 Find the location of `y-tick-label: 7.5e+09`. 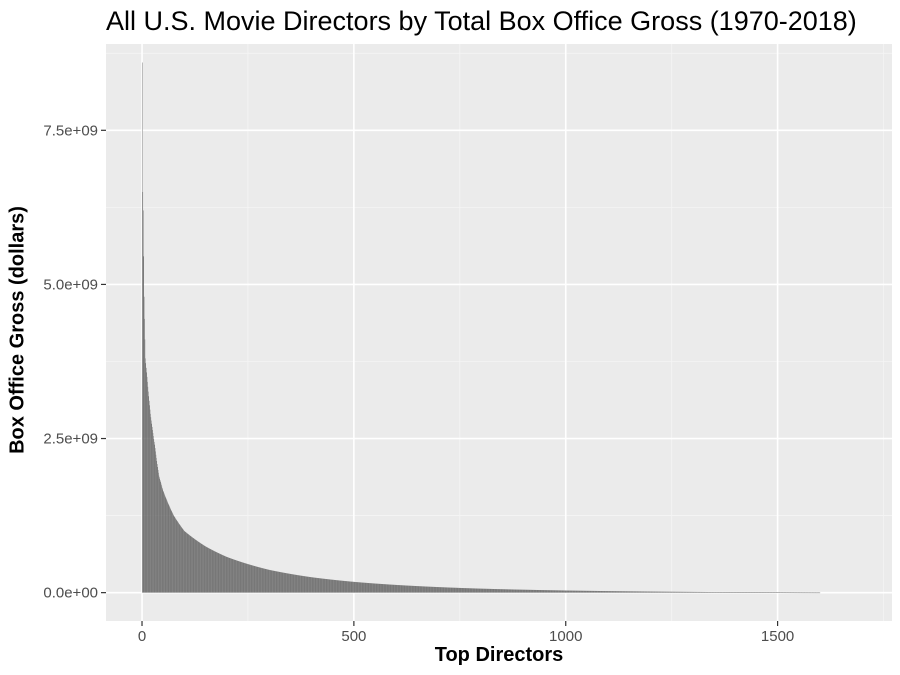

y-tick-label: 7.5e+09 is located at coordinates (70, 130).